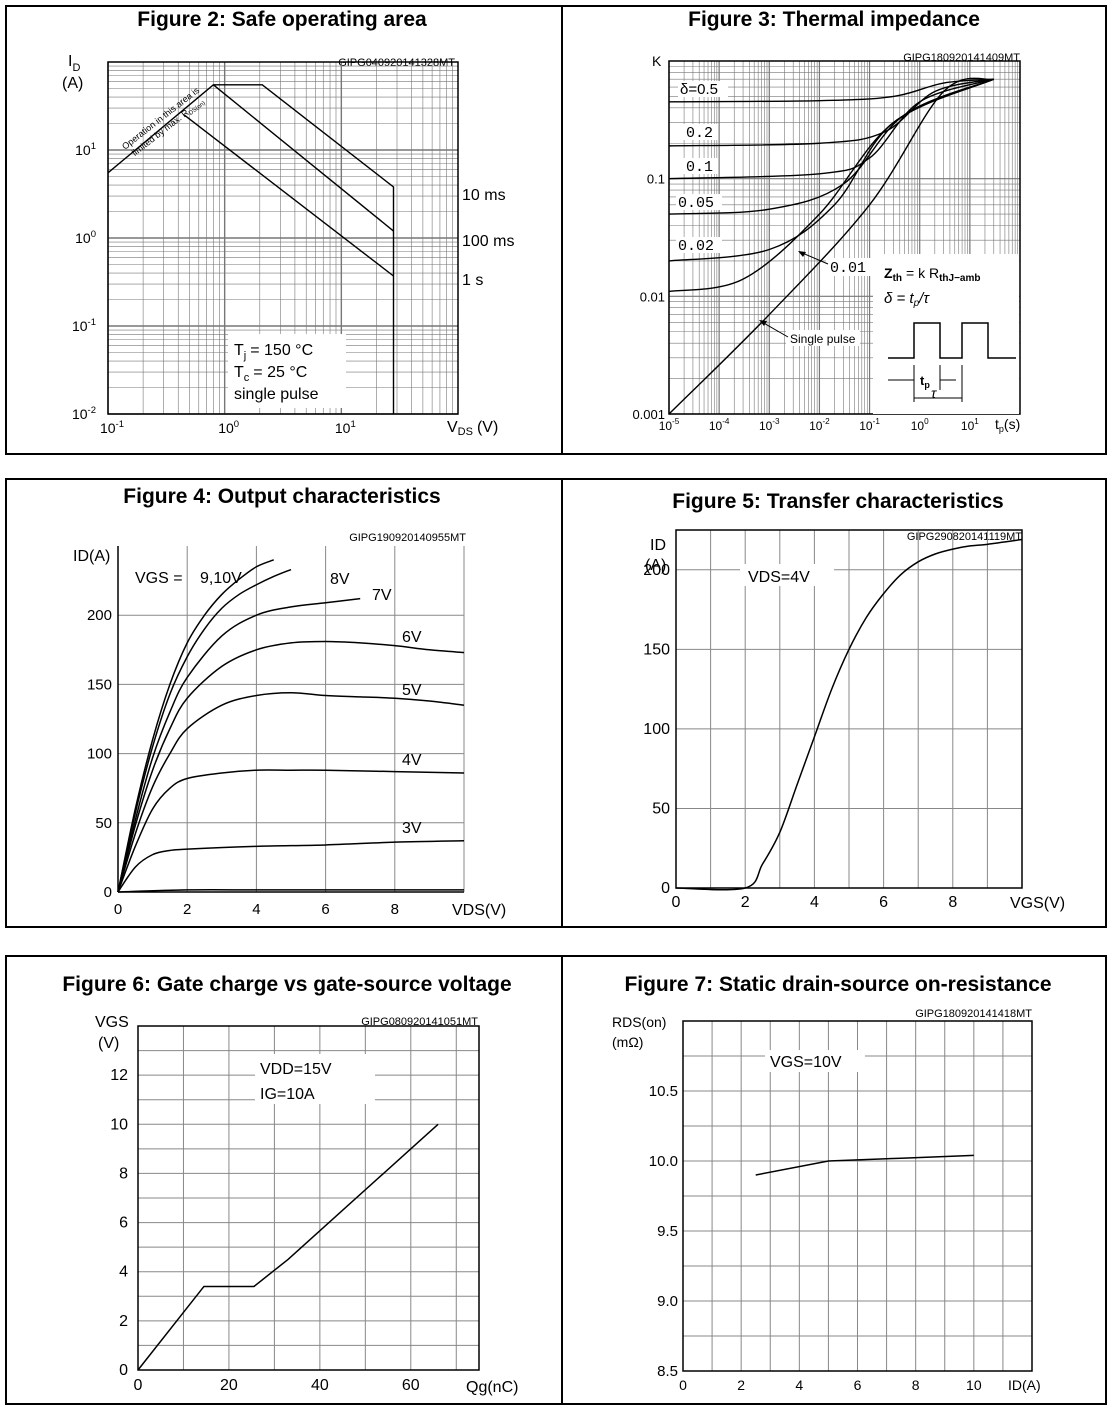 The image size is (1112, 1413). I want to click on figure-6-y-tick-label: 10, so click(119, 1124).